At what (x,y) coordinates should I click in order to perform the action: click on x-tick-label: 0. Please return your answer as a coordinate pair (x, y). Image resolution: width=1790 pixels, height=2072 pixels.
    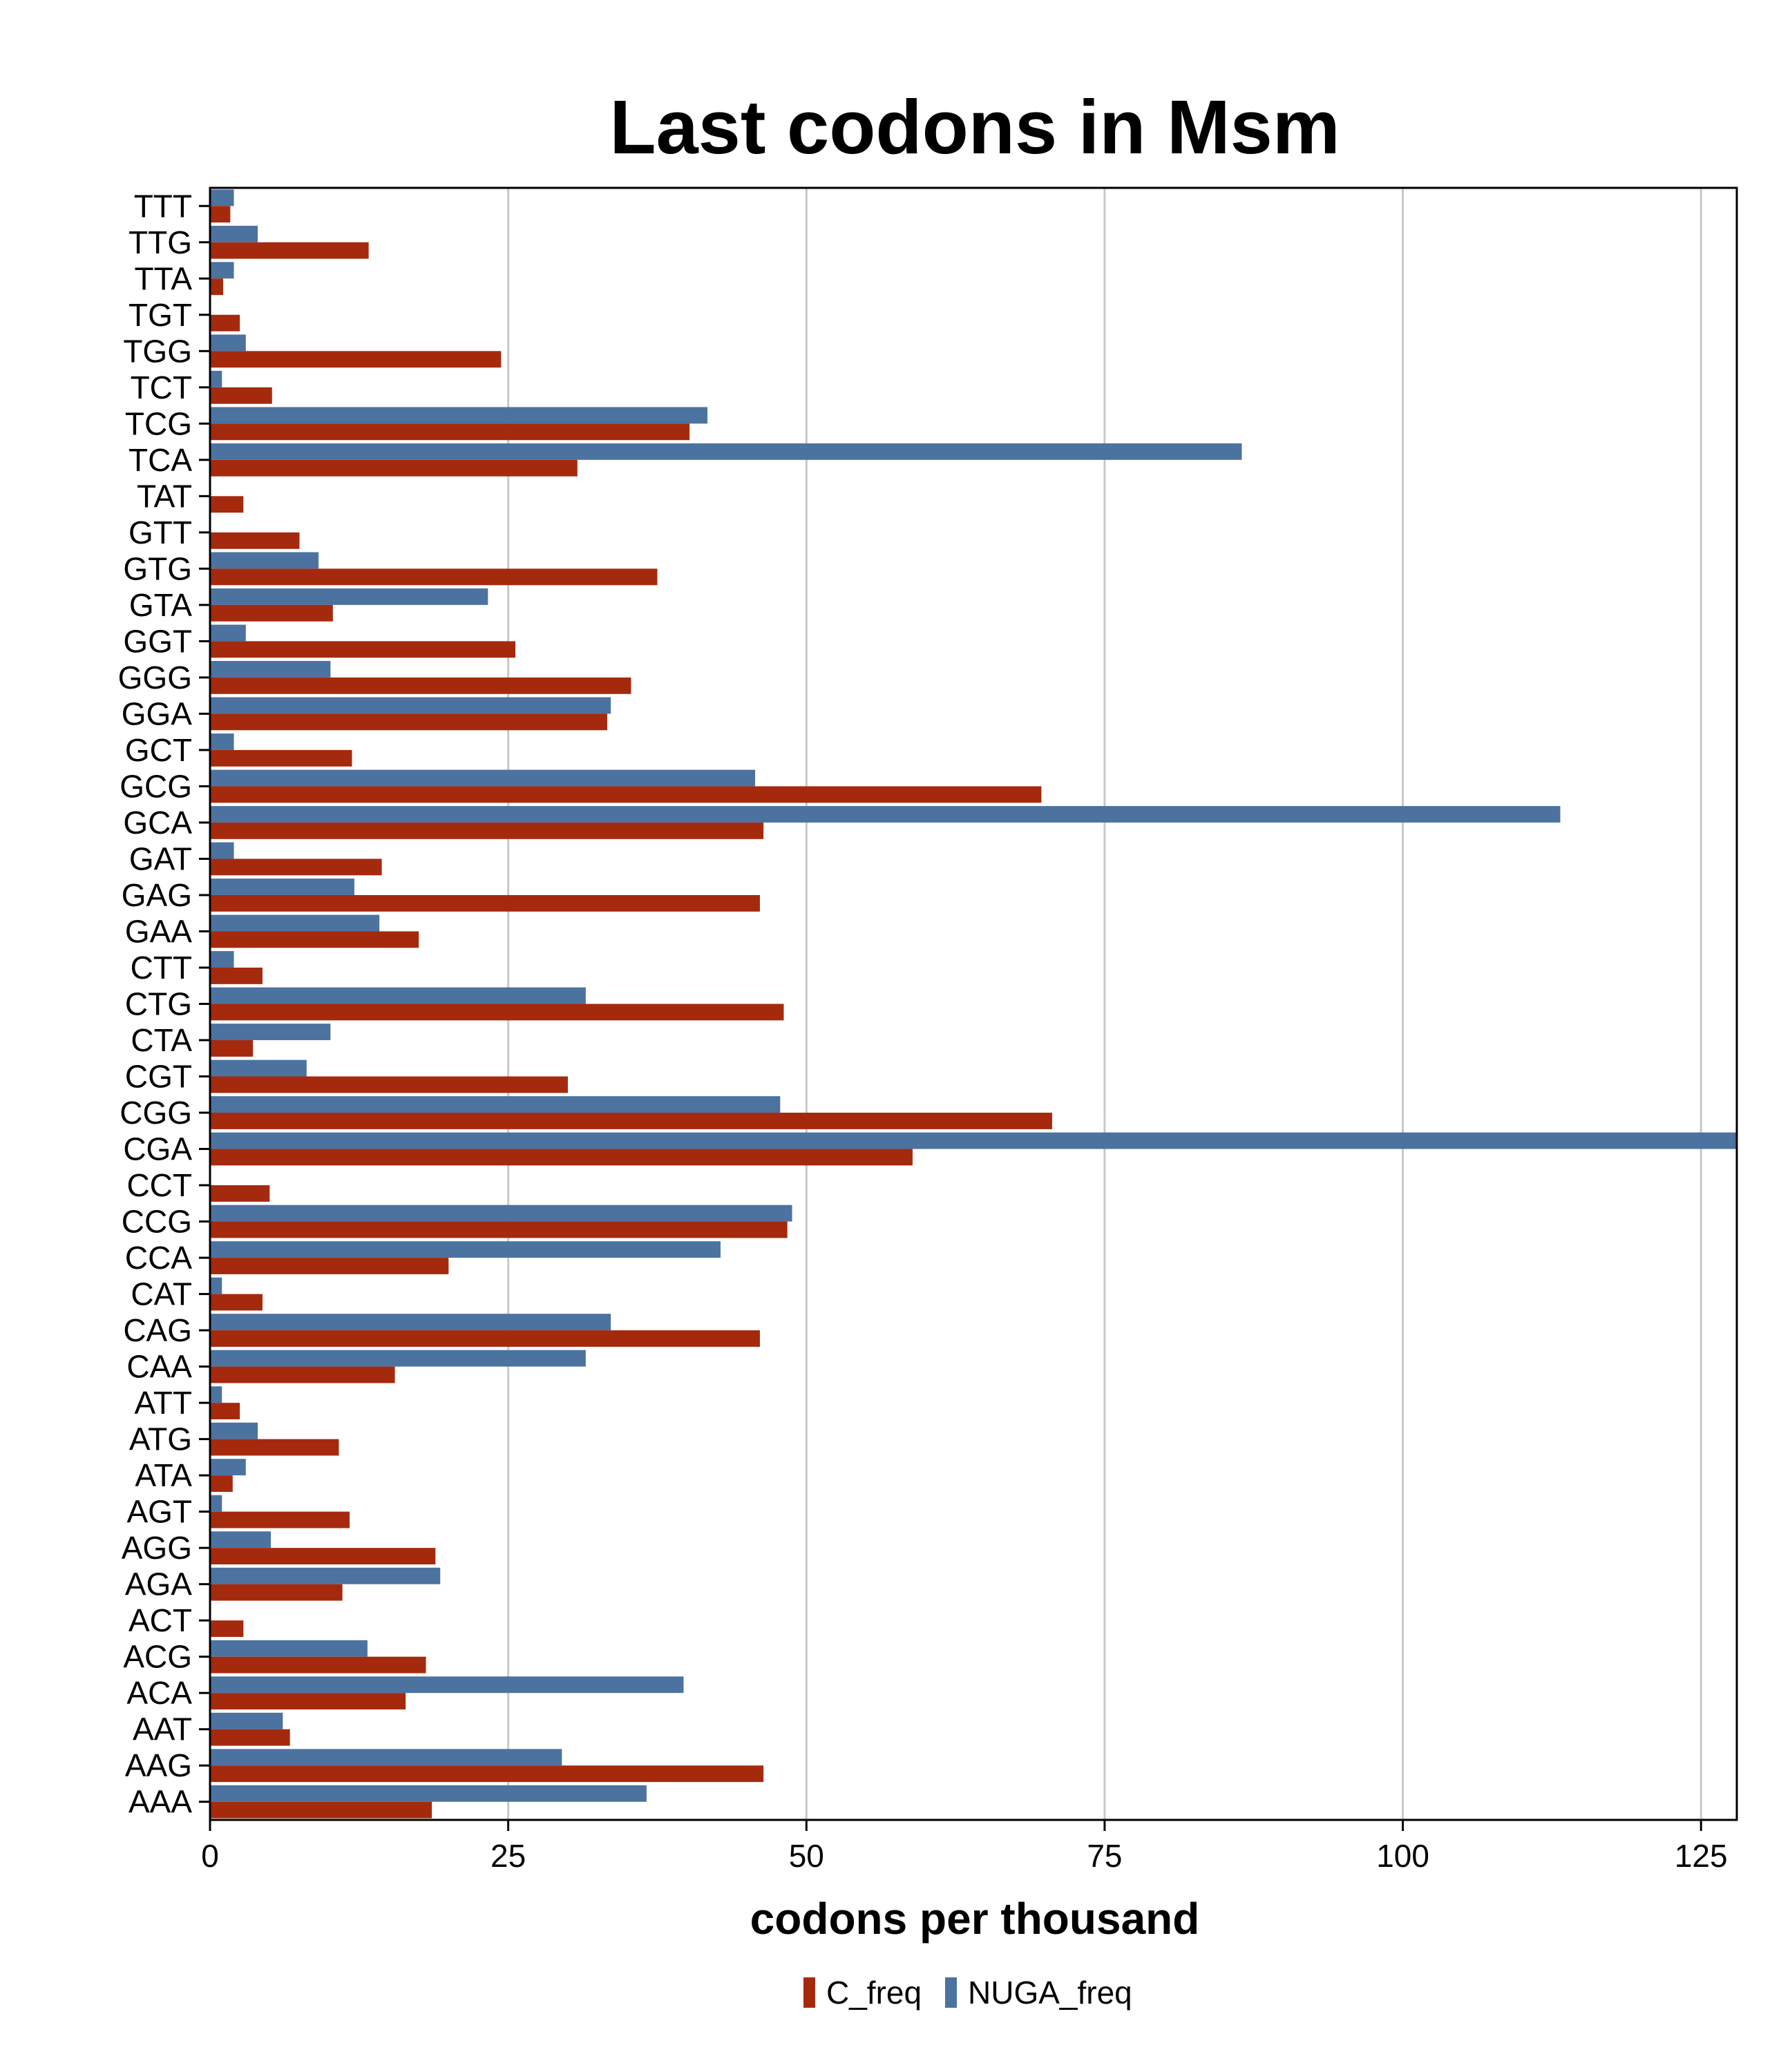
    Looking at the image, I should click on (210, 1856).